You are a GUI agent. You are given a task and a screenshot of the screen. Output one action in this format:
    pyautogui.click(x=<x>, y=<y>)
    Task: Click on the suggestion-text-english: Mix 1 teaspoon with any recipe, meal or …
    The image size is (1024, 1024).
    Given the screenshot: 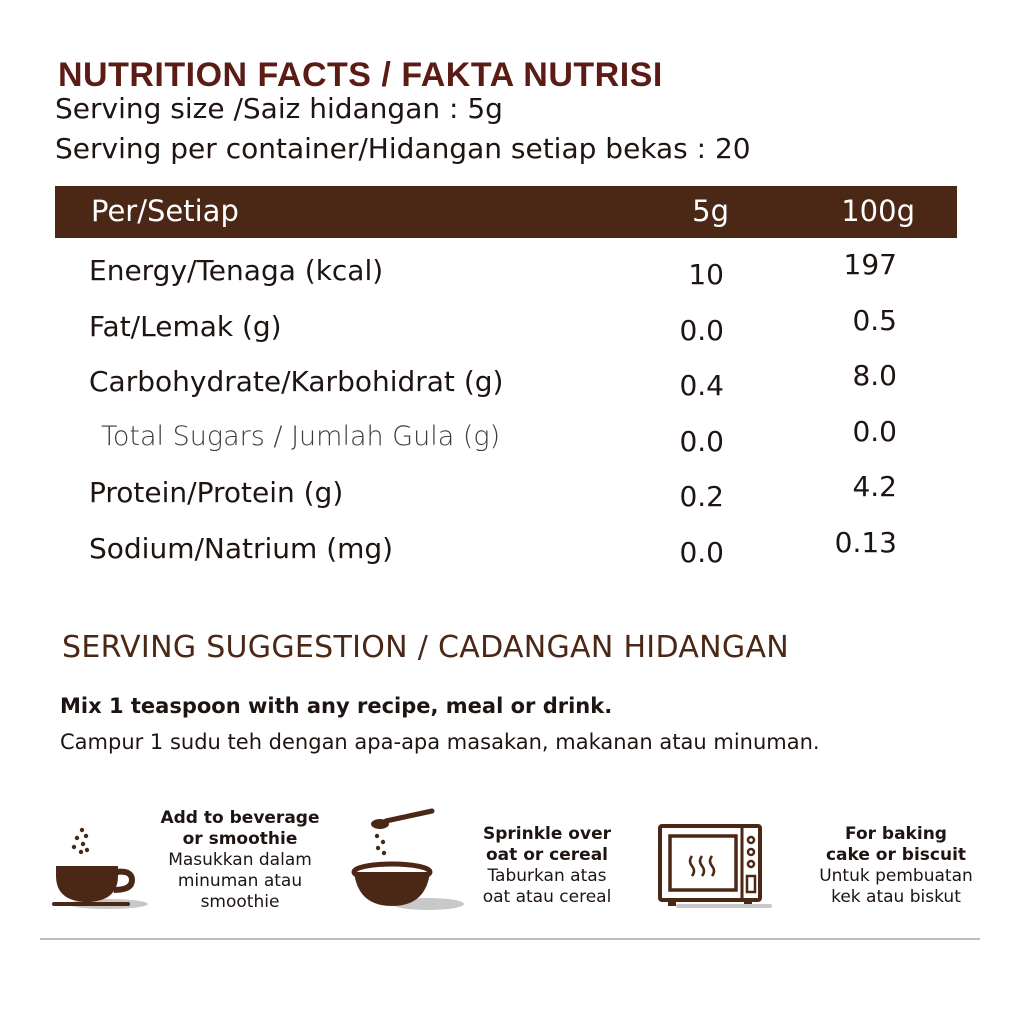 What is the action you would take?
    pyautogui.click(x=336, y=706)
    